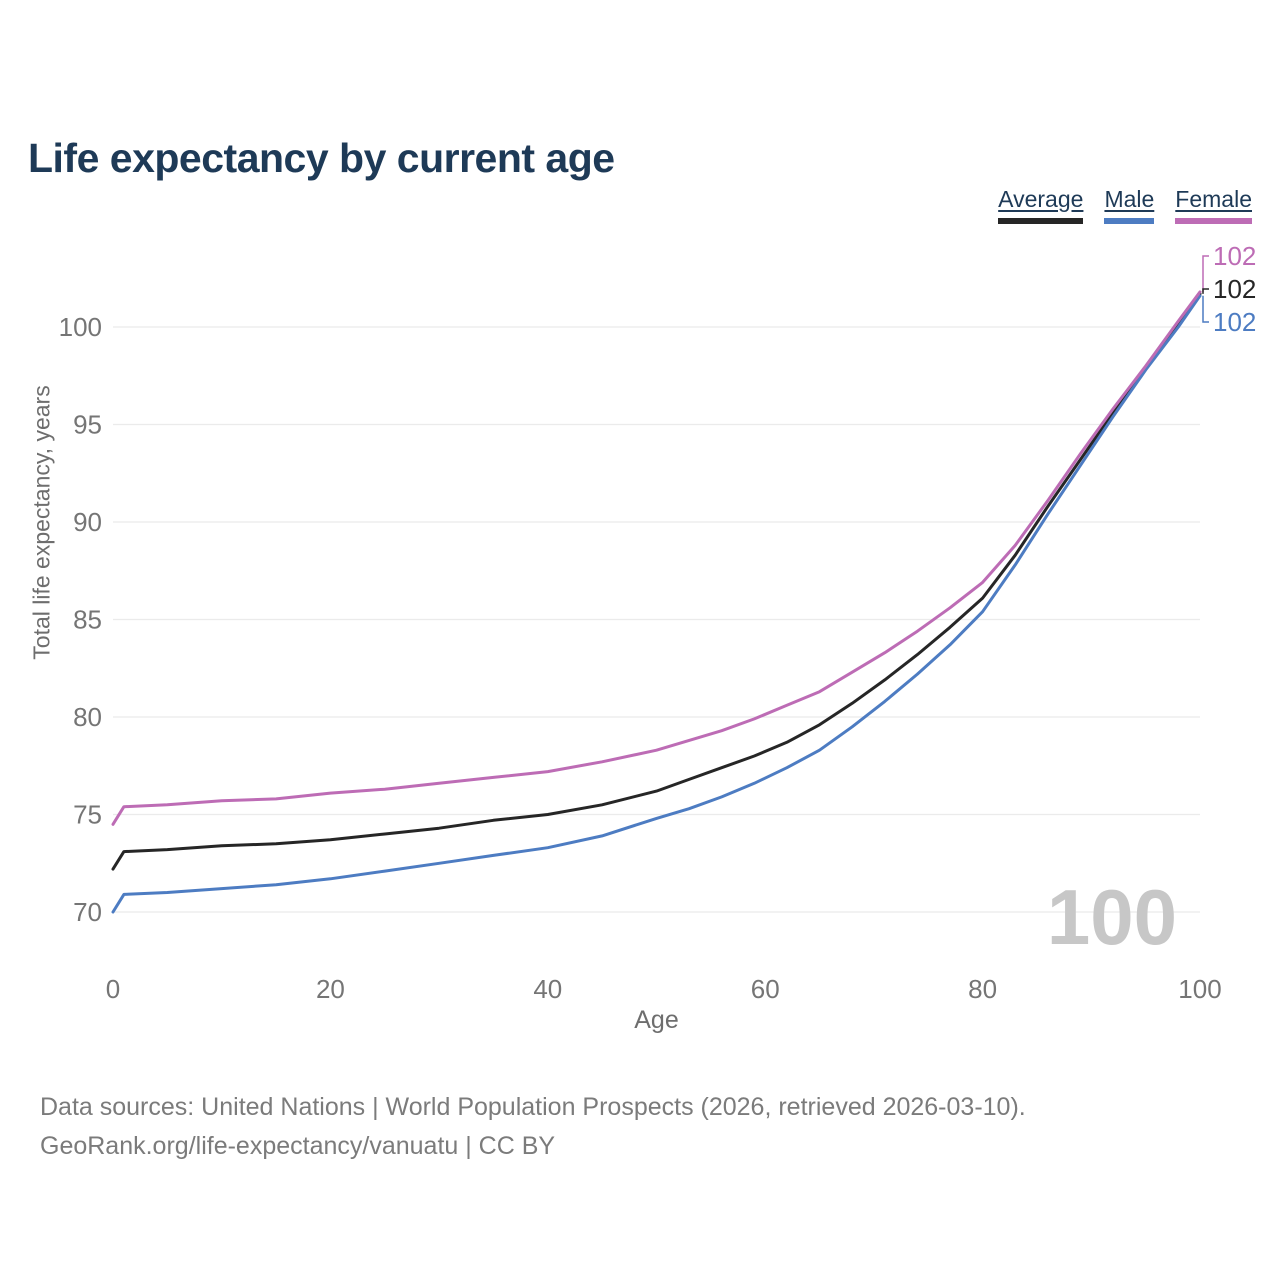  I want to click on end-label-male: 102, so click(1234, 322).